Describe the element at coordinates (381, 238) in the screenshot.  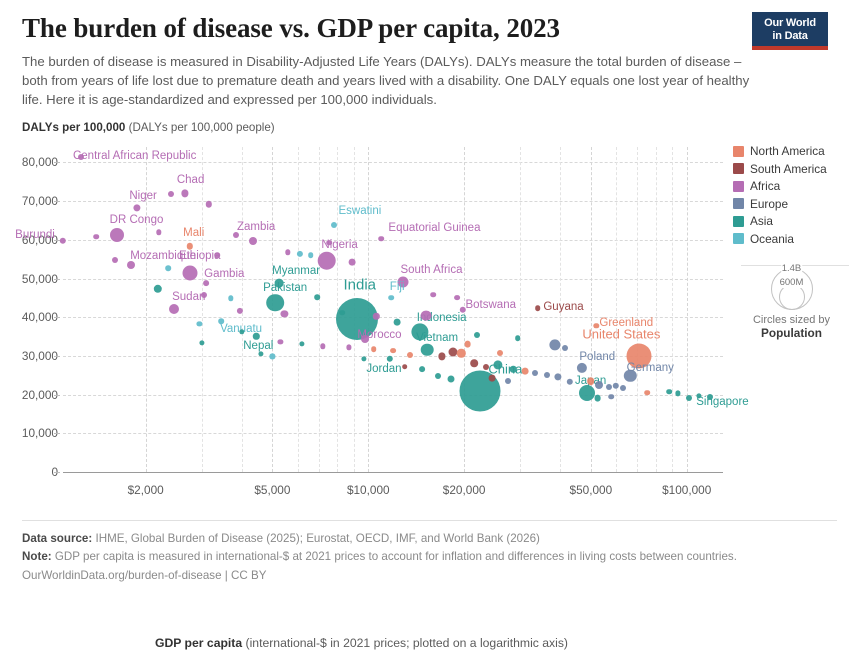
I see `data-point-equatorial-guinea` at that location.